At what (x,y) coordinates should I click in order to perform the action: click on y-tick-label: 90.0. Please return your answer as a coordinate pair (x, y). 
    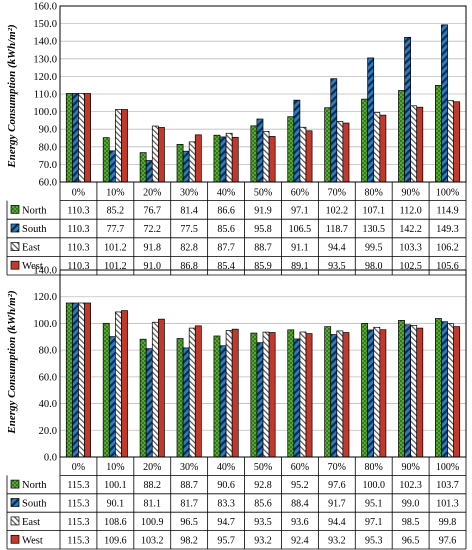
    Looking at the image, I should click on (48, 130).